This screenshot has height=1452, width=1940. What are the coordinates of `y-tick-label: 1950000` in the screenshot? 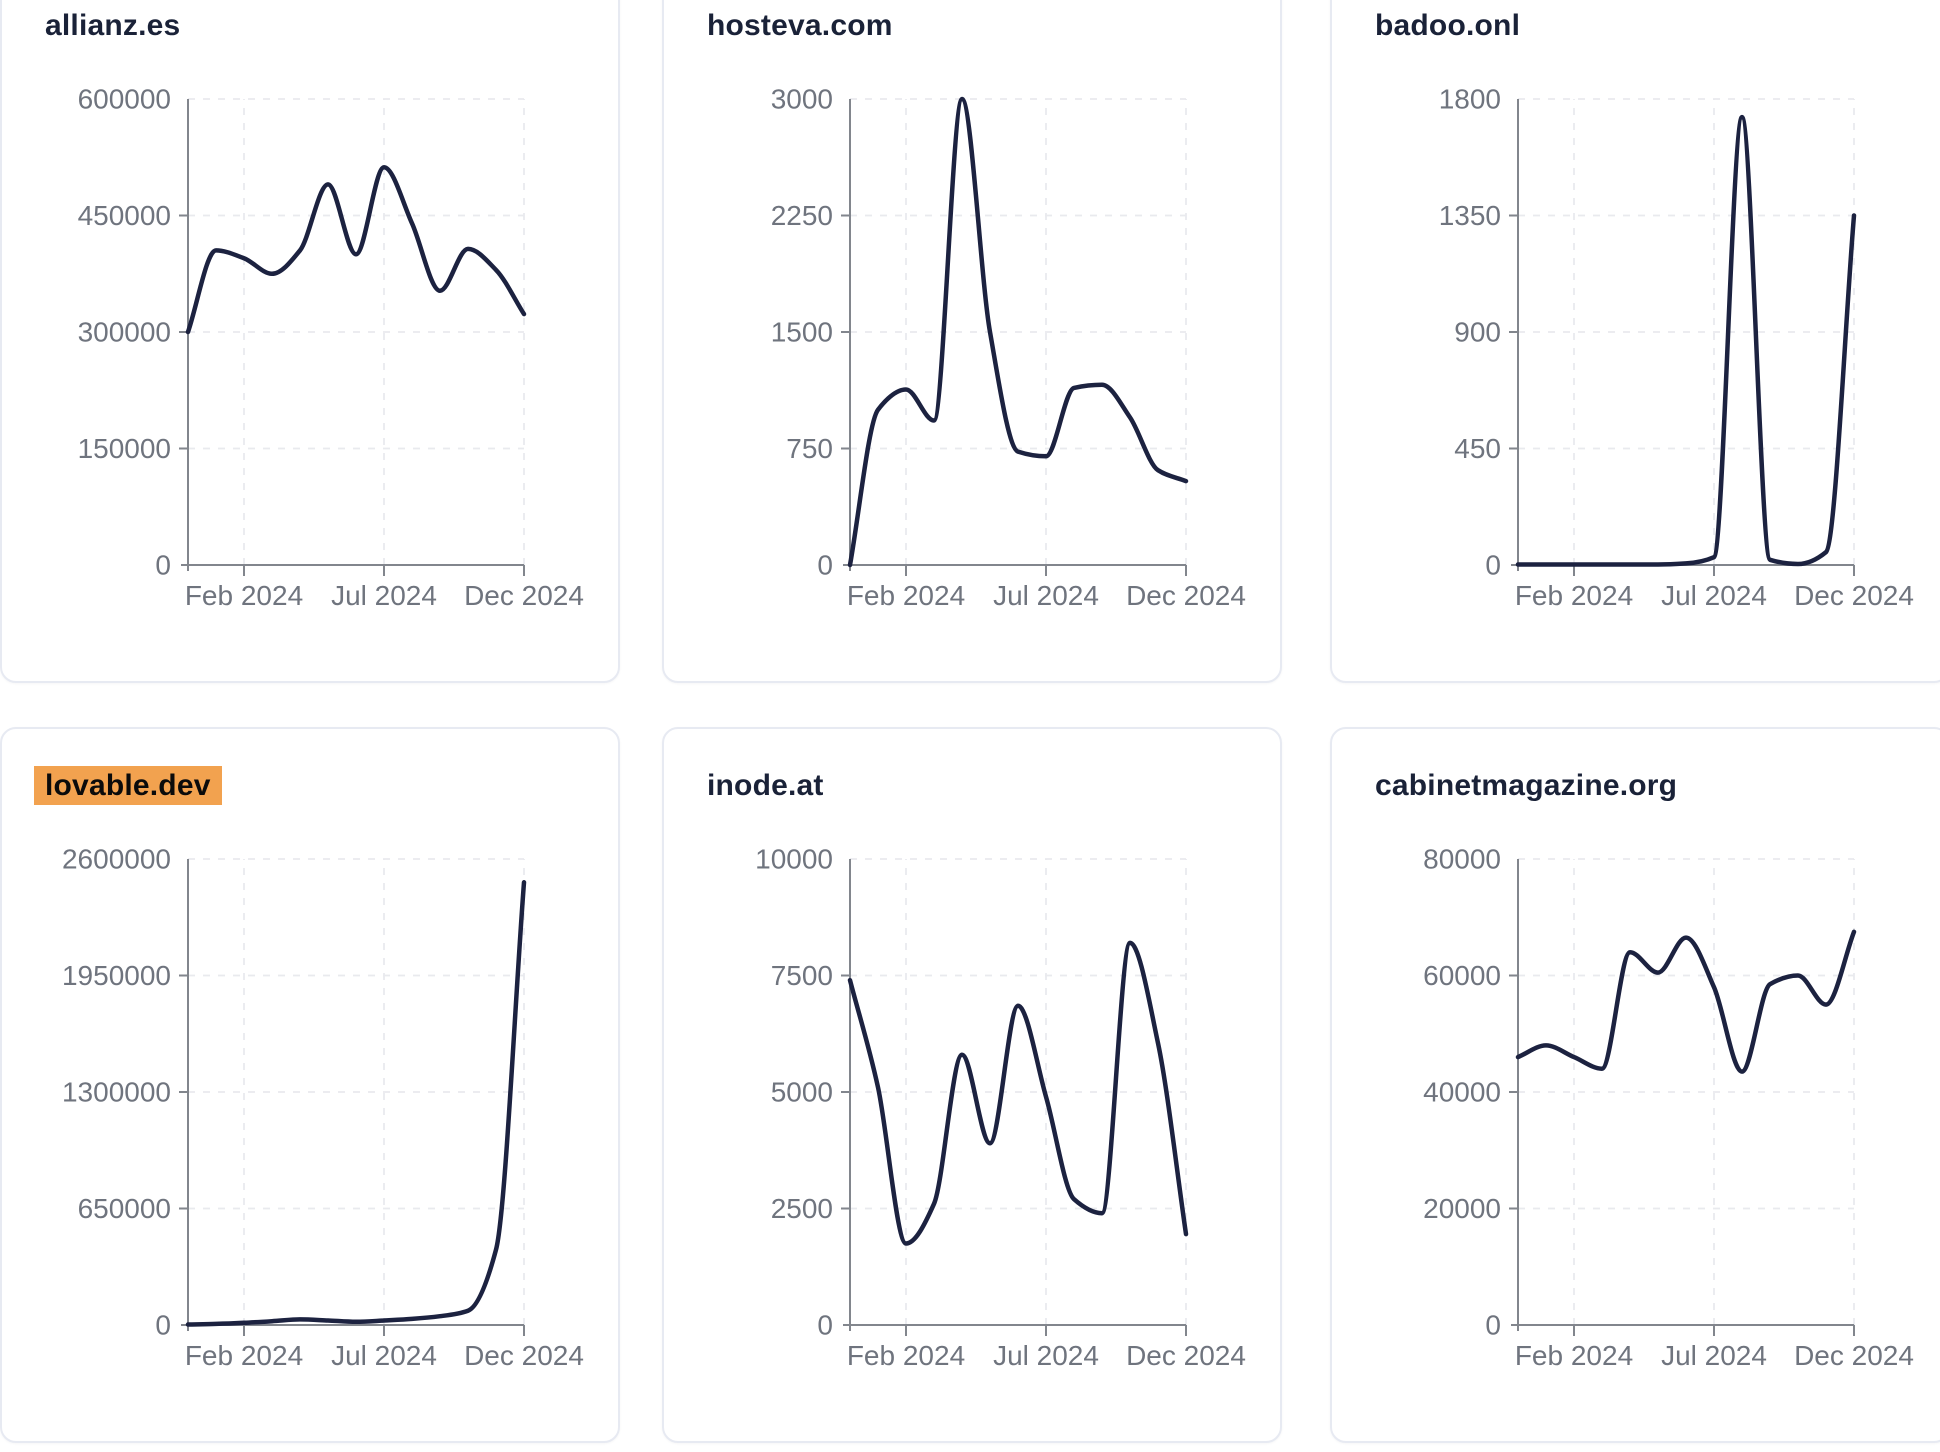 It's located at (116, 975).